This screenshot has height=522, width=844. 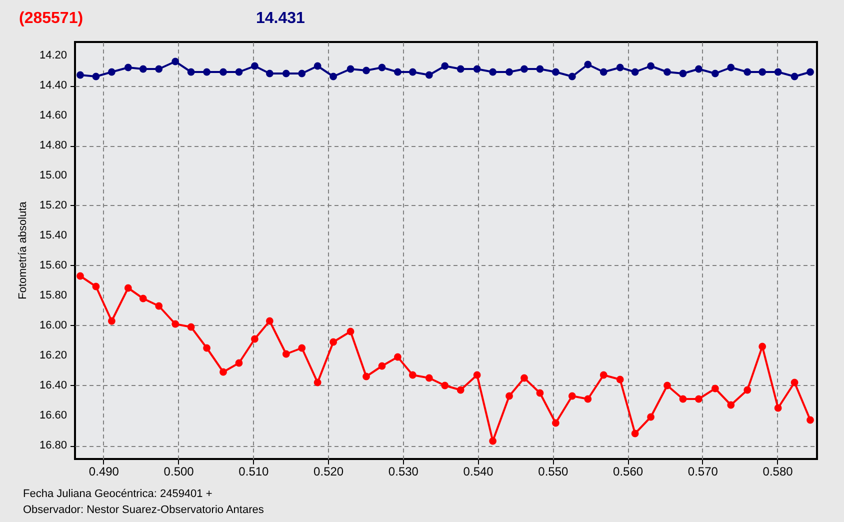 What do you see at coordinates (628, 471) in the screenshot?
I see `x-tick-label: 0.560` at bounding box center [628, 471].